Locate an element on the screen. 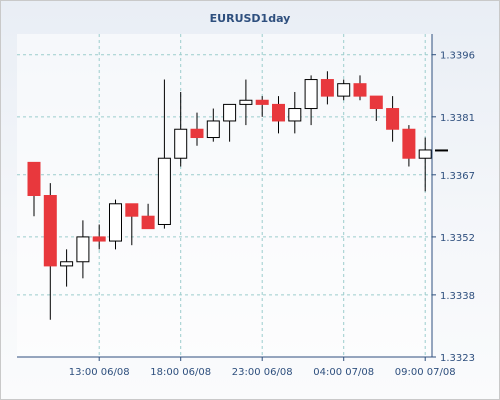 Image resolution: width=500 pixels, height=400 pixels. x-tick-label: 13:00 06/08 is located at coordinates (99, 372).